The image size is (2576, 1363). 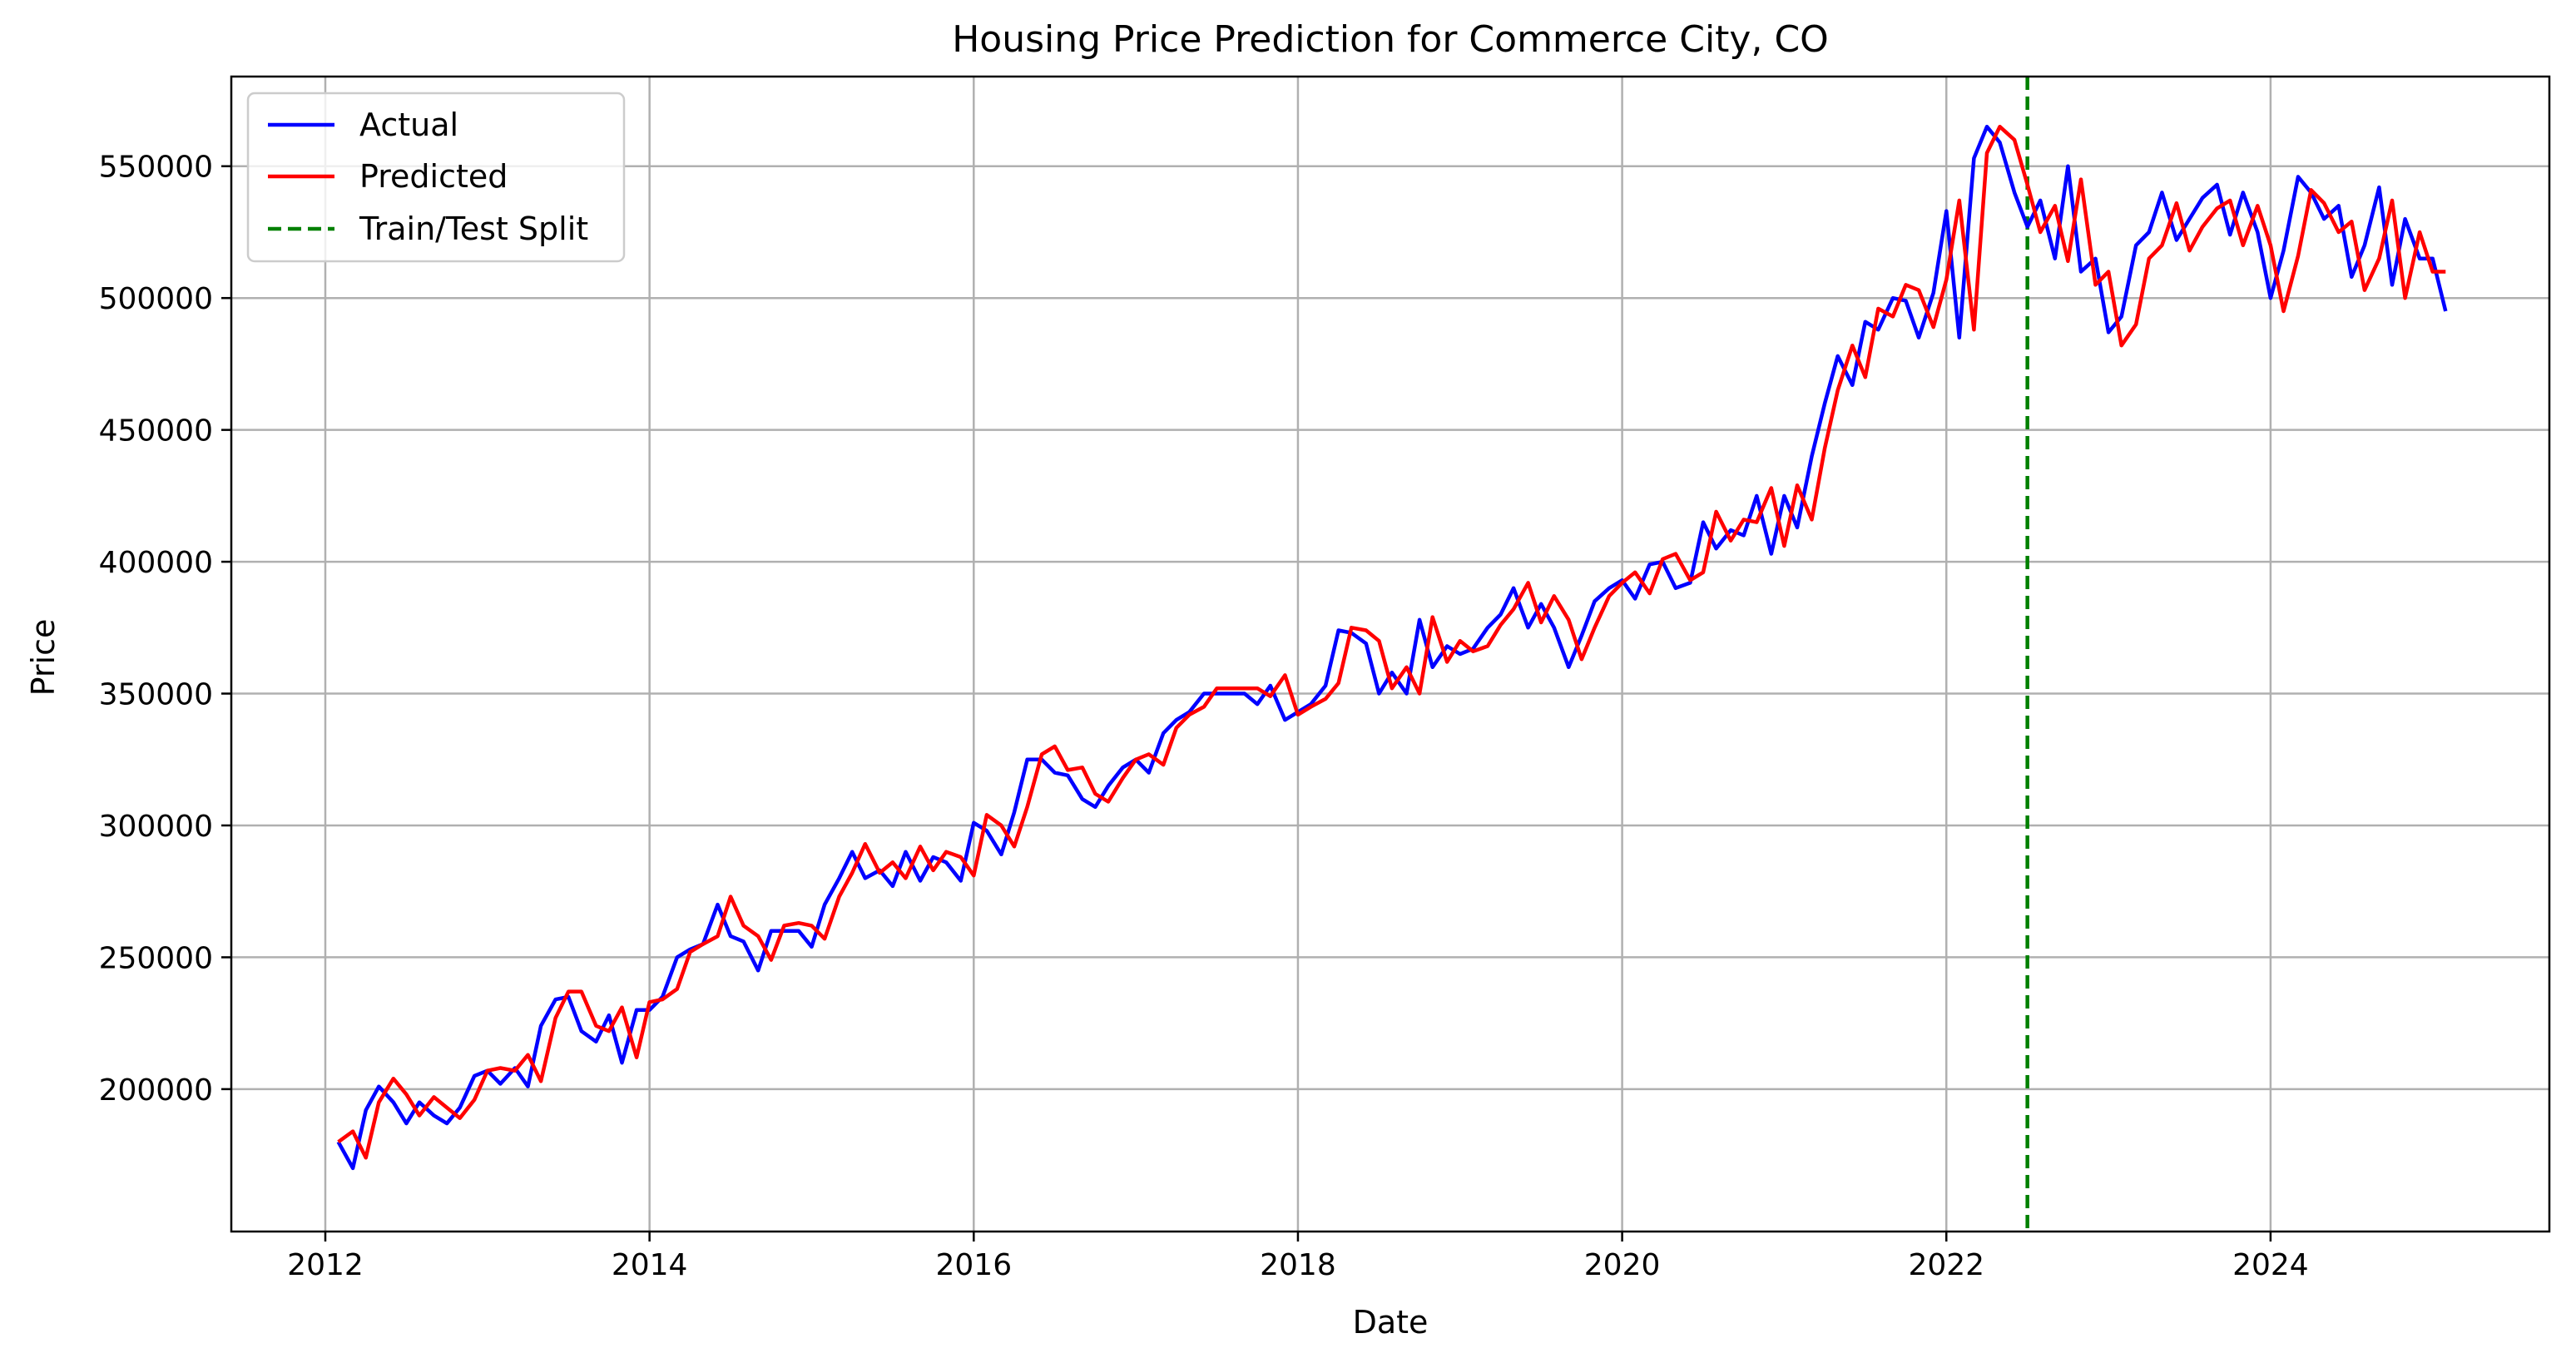 What do you see at coordinates (156, 827) in the screenshot?
I see `y-tick-label: 300000` at bounding box center [156, 827].